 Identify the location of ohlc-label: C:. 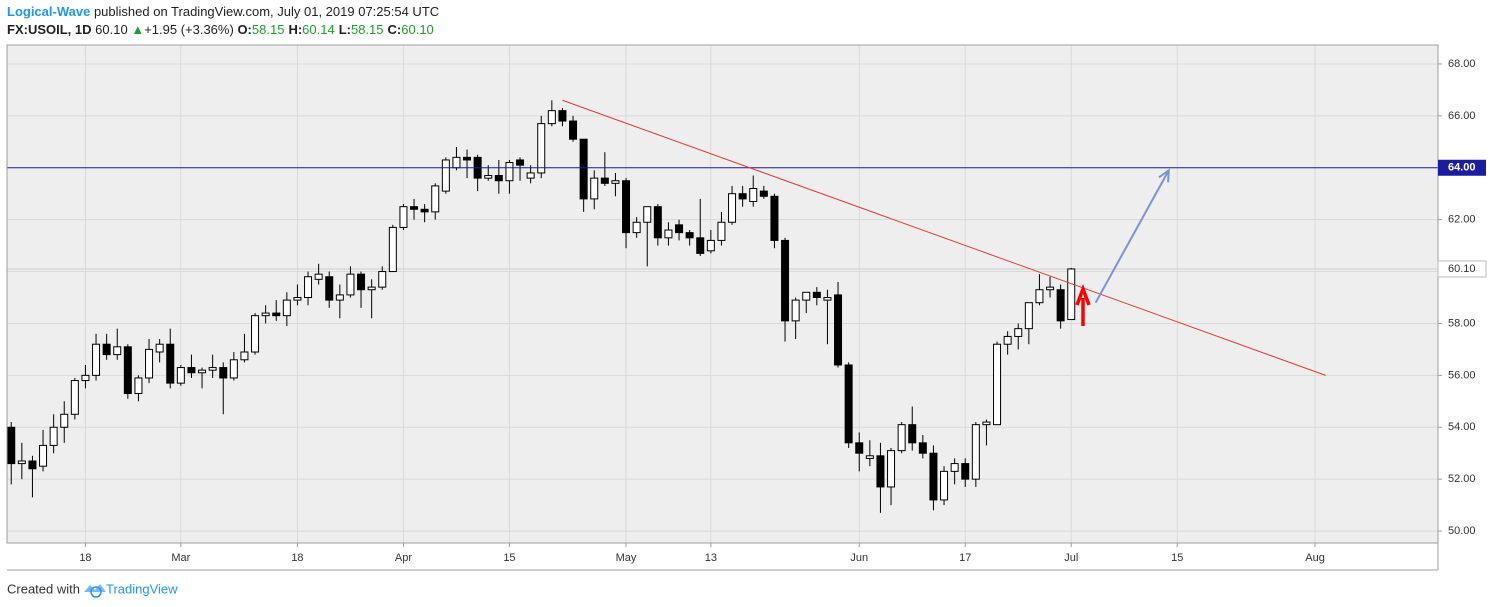
(394, 29).